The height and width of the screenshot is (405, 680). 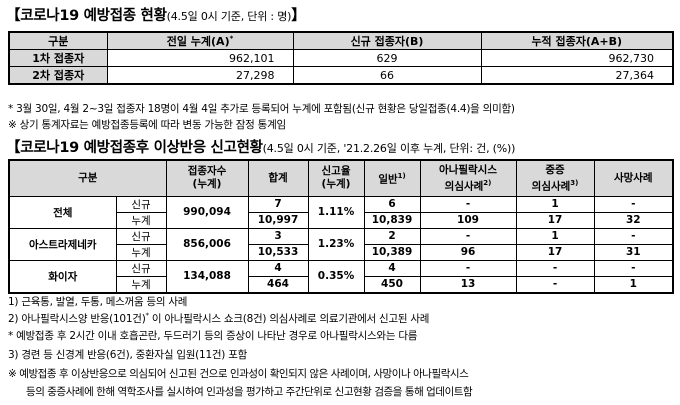 What do you see at coordinates (62, 212) in the screenshot?
I see `group-label: 전체` at bounding box center [62, 212].